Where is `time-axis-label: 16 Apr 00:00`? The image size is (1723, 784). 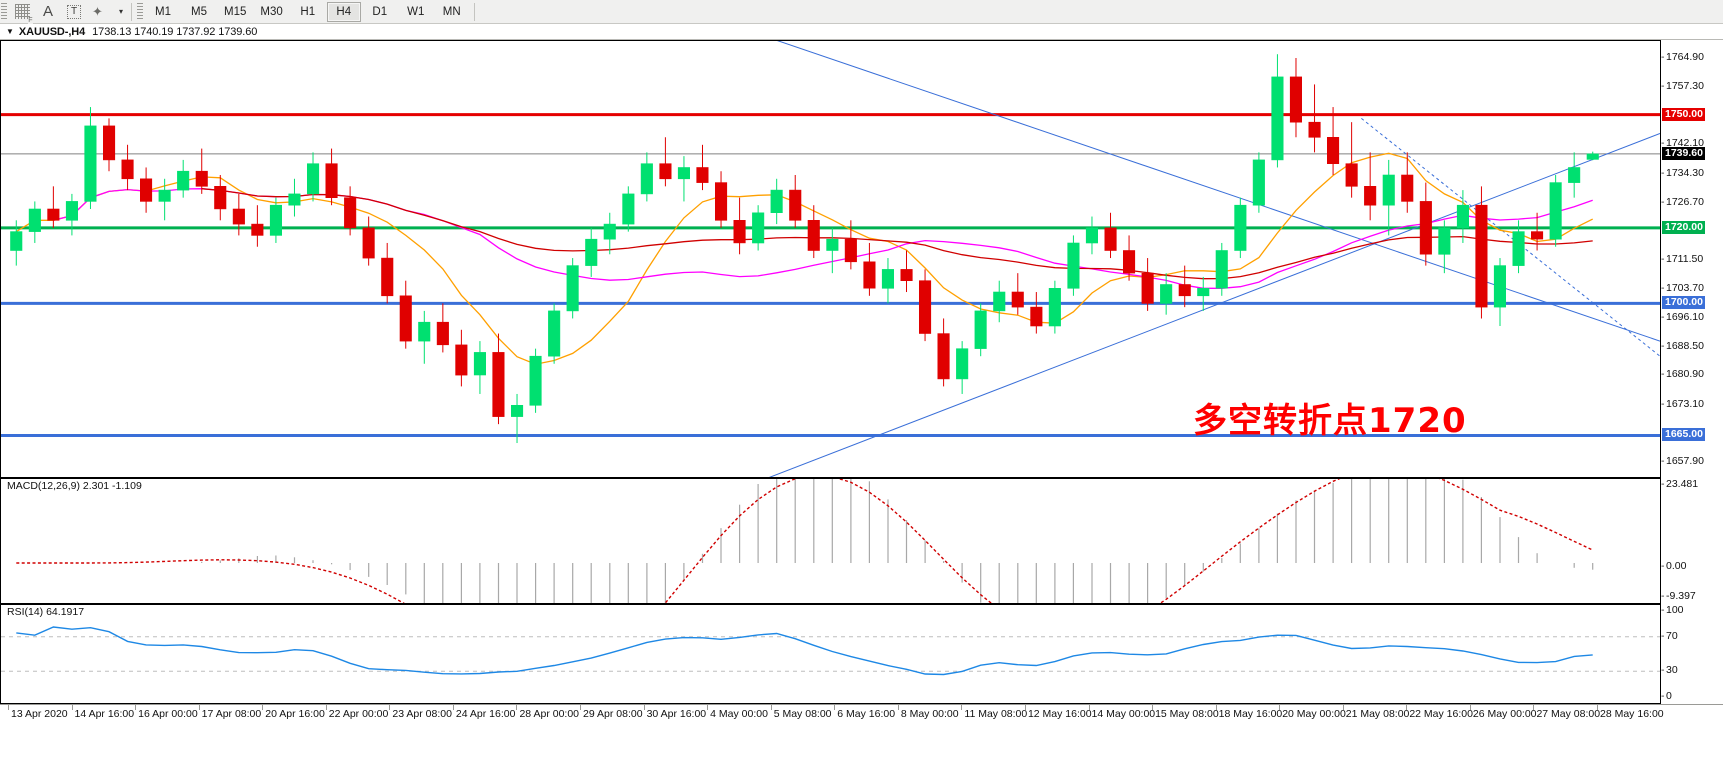
time-axis-label: 16 Apr 00:00 is located at coordinates (168, 714).